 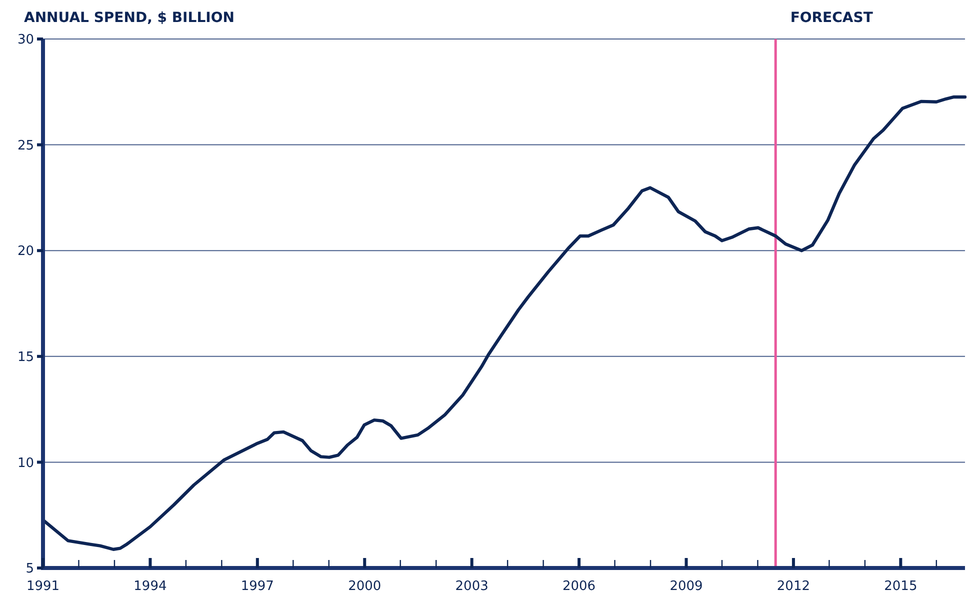 I want to click on x-tick-label: 2003, so click(x=471, y=586).